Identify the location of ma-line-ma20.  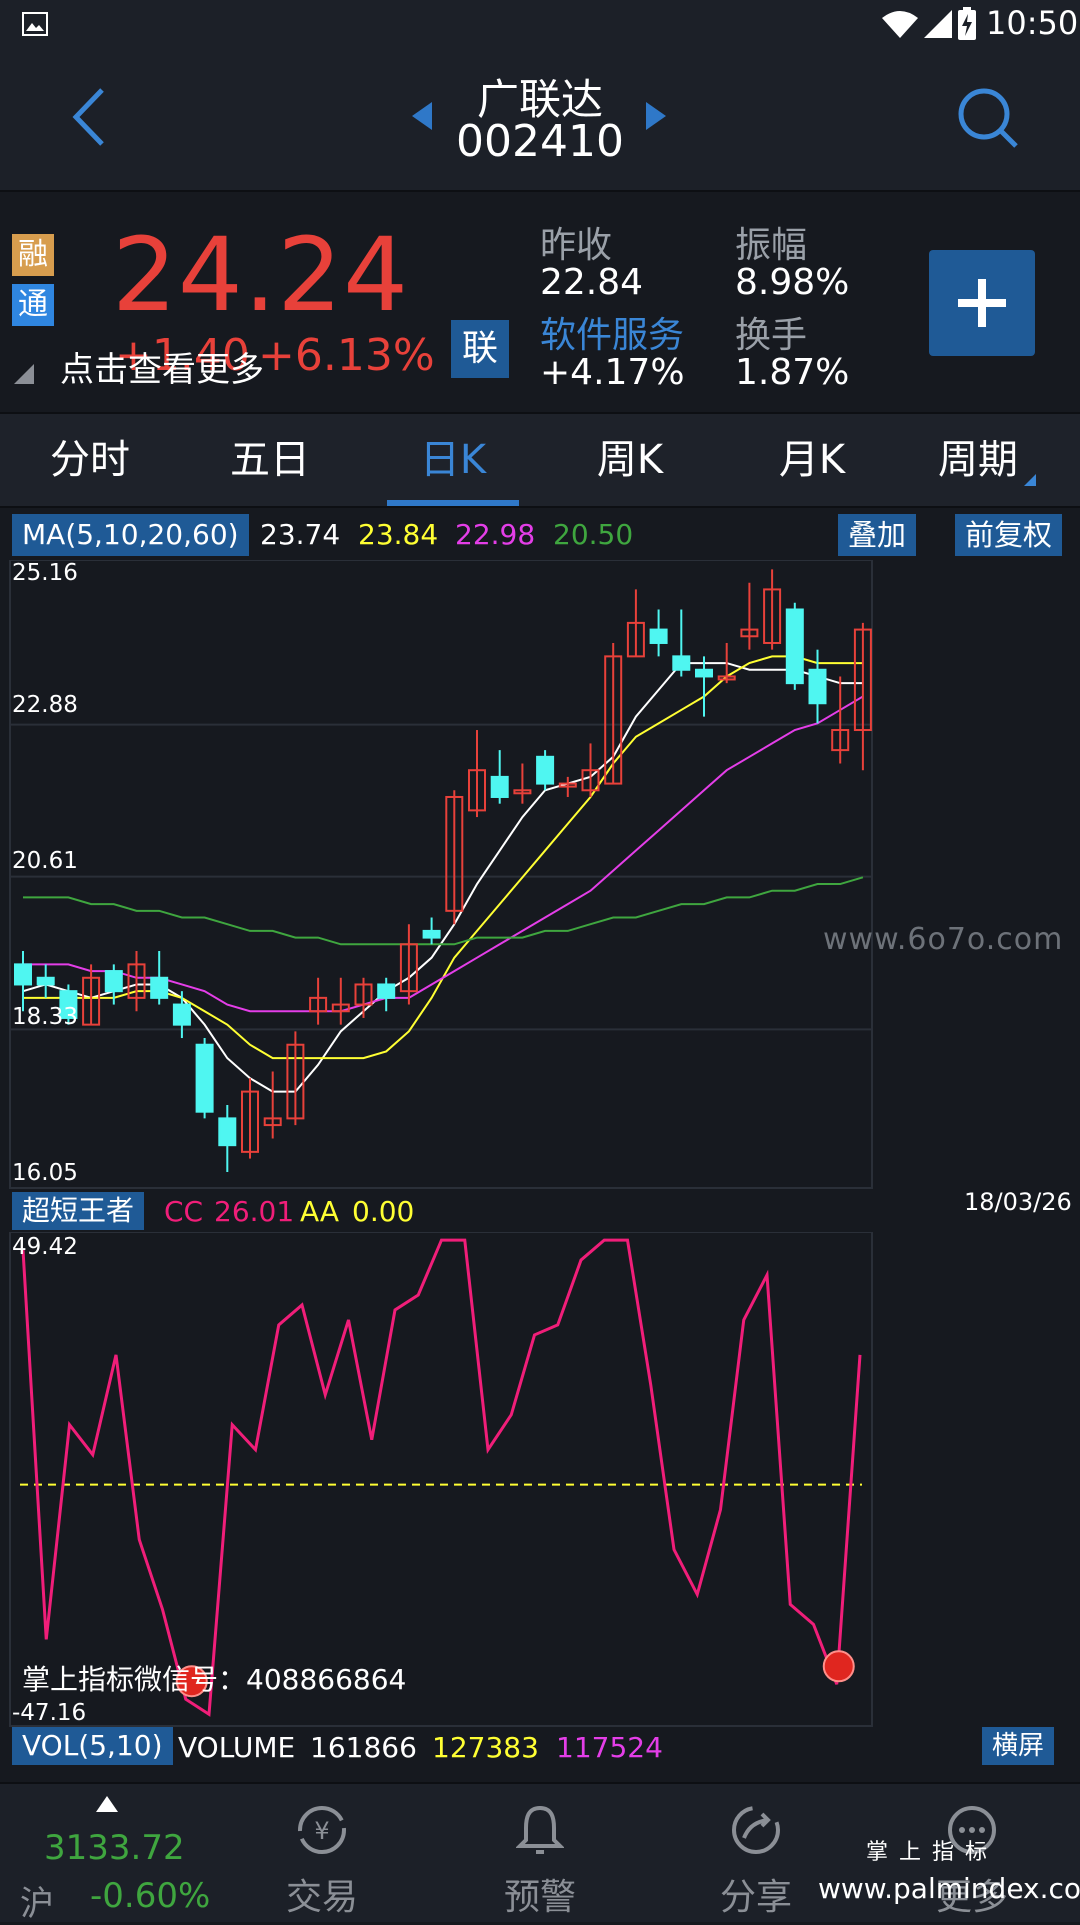
(443, 854).